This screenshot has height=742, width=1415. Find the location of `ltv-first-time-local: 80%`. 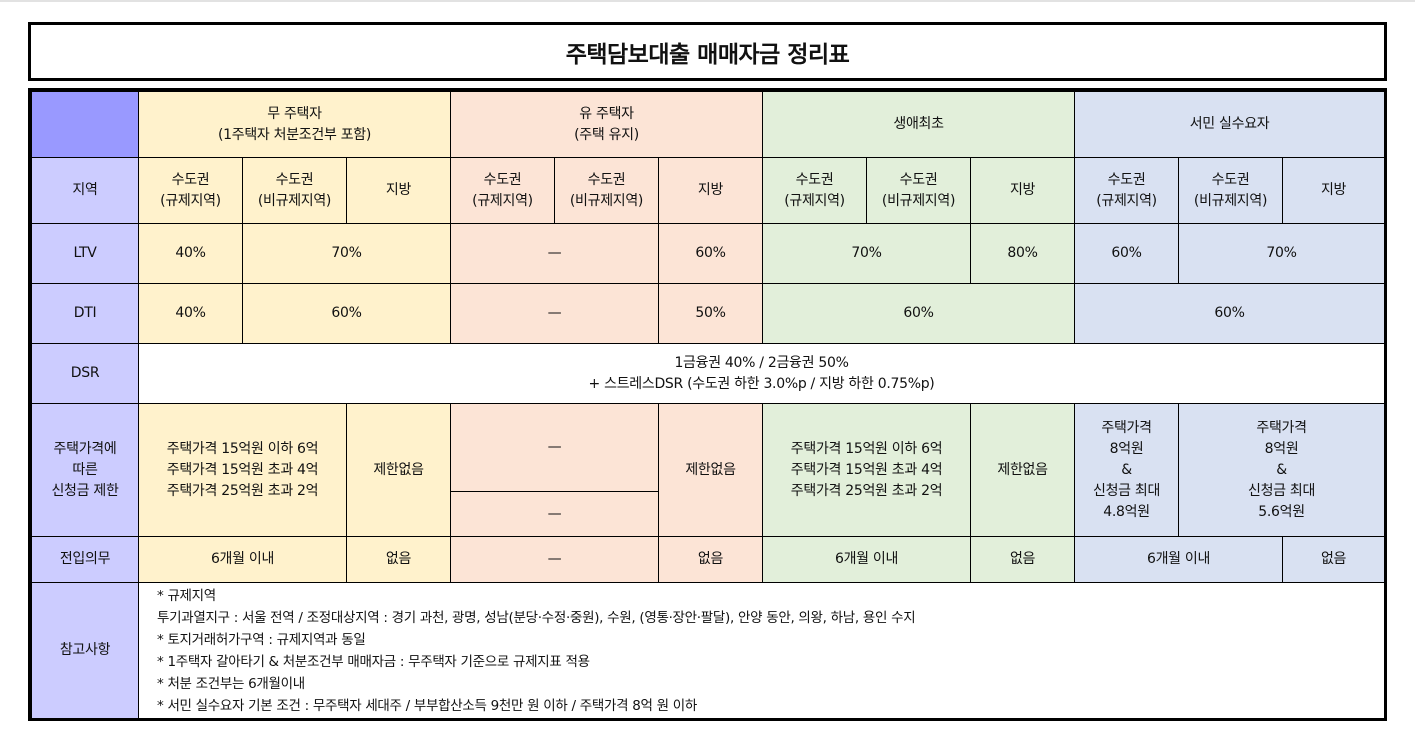

ltv-first-time-local: 80% is located at coordinates (1023, 253).